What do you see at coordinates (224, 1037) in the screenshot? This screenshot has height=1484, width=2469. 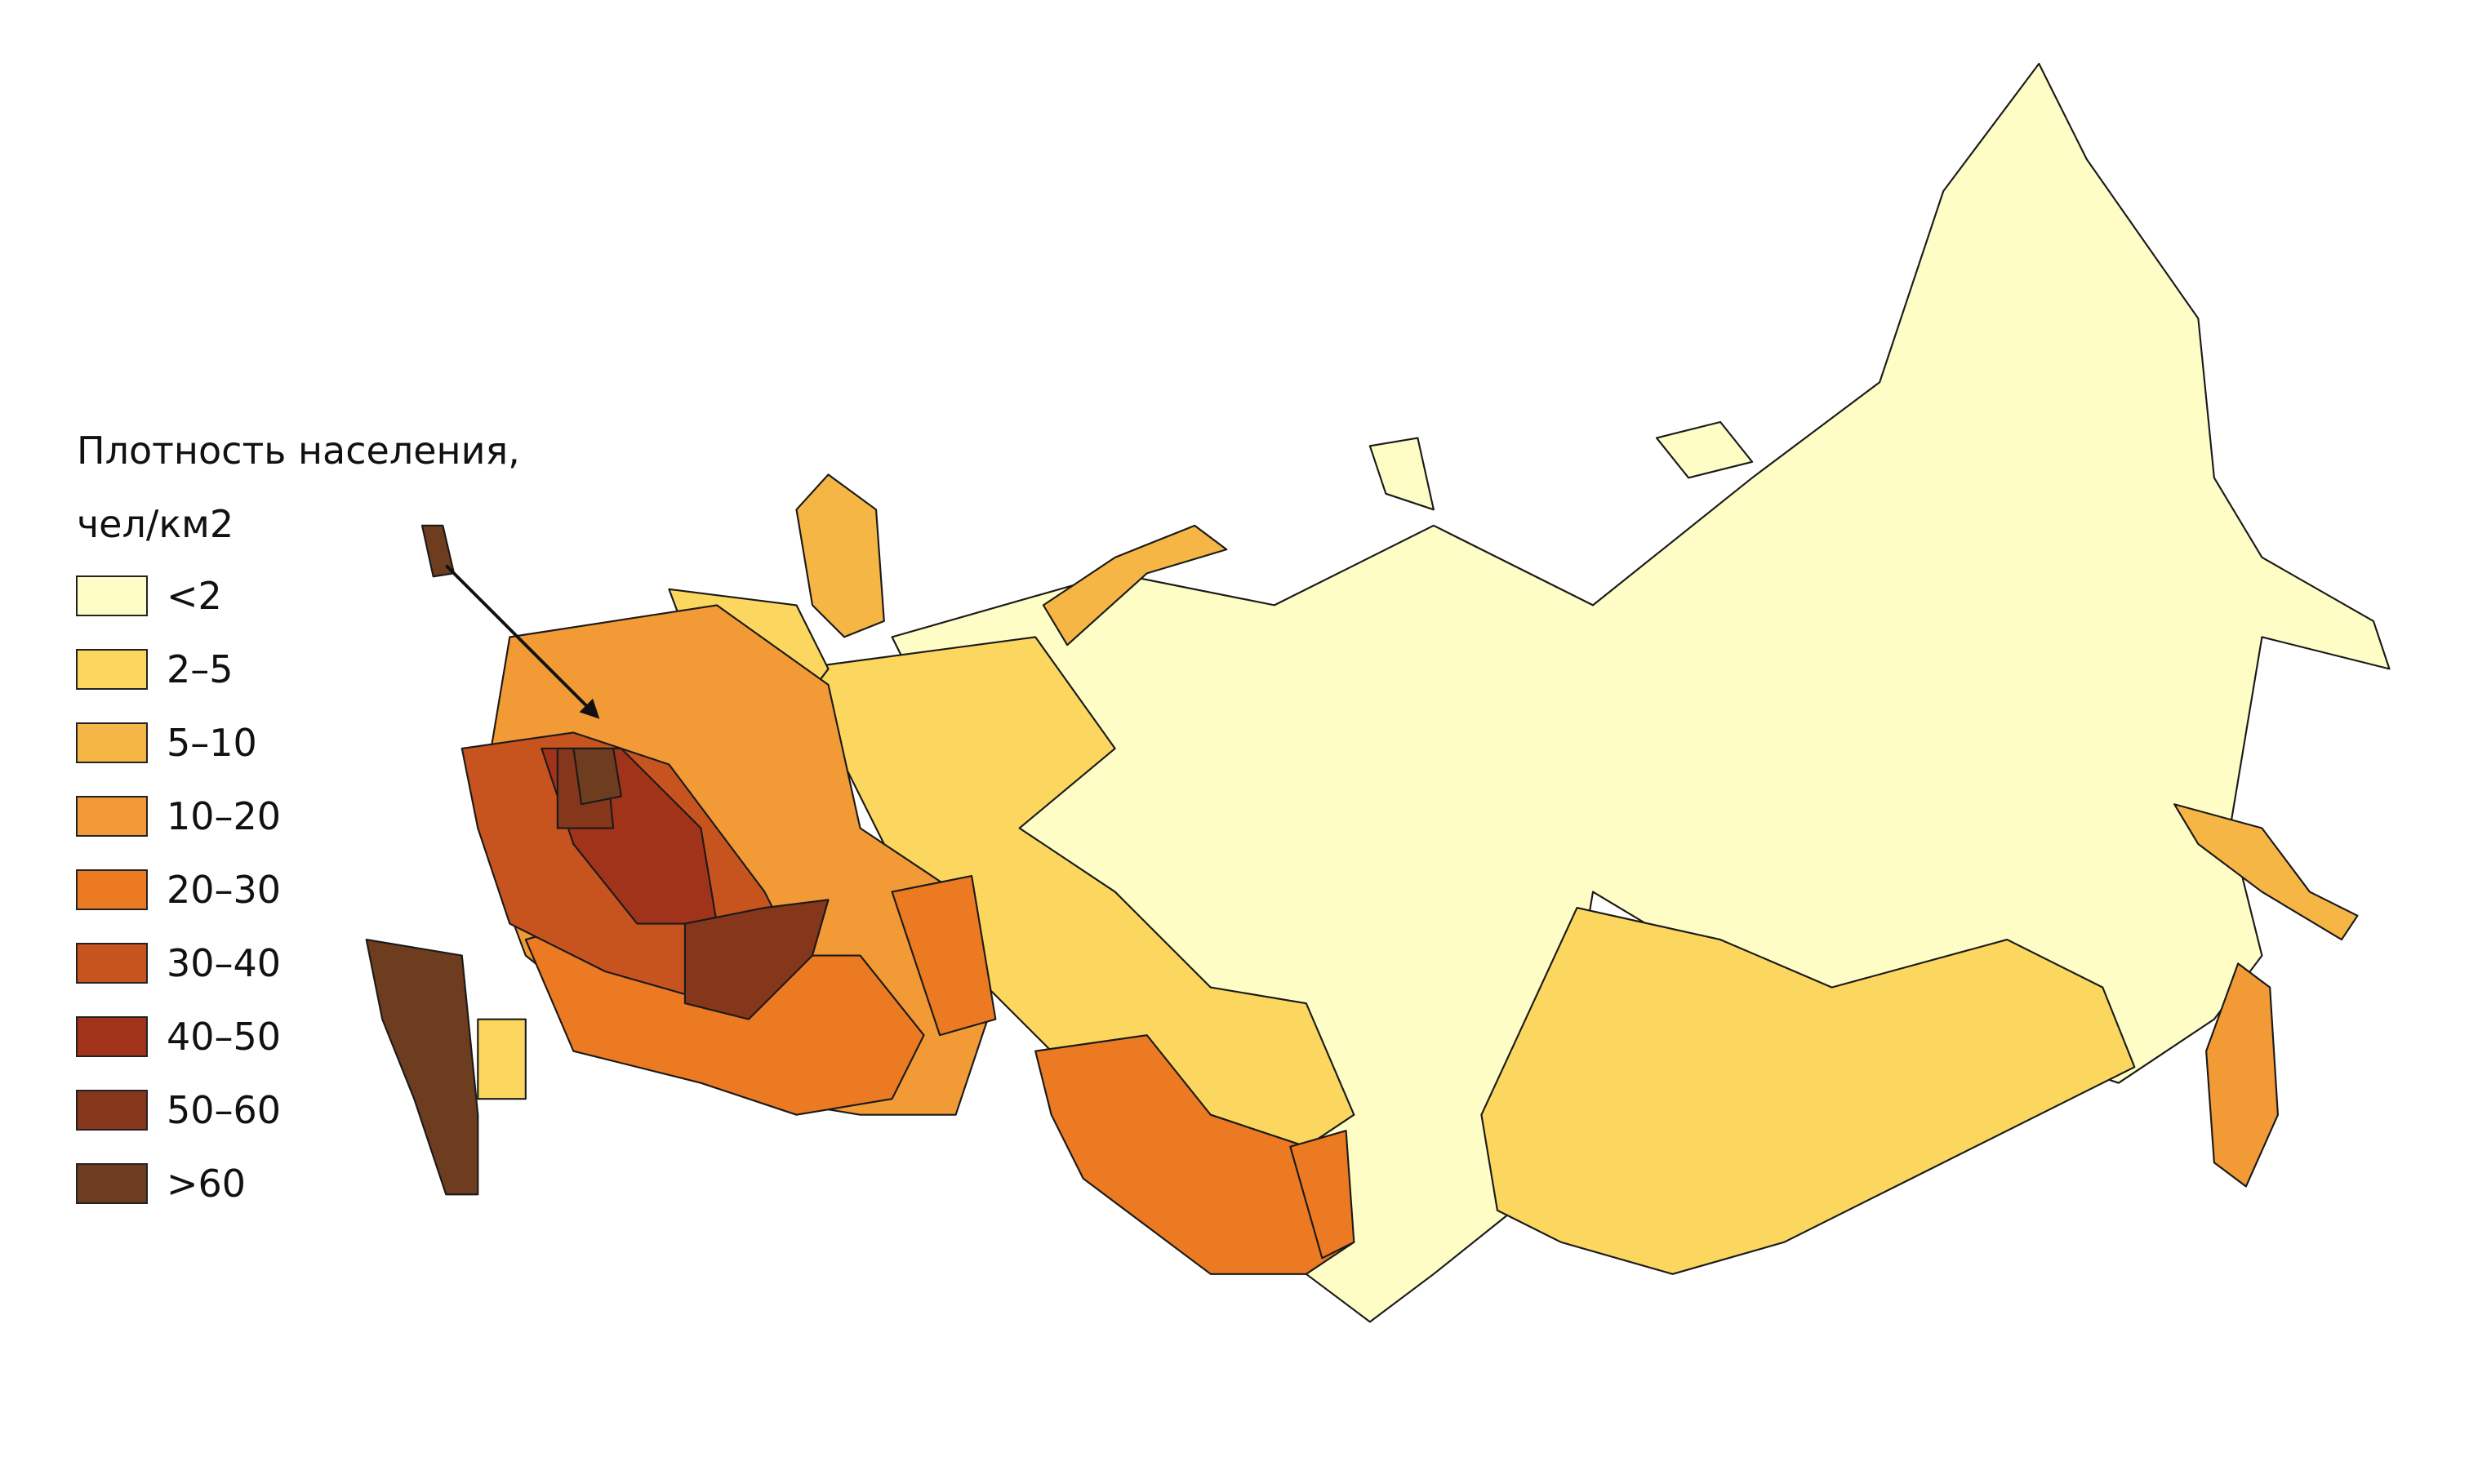 I see `legend-label: 40–50` at bounding box center [224, 1037].